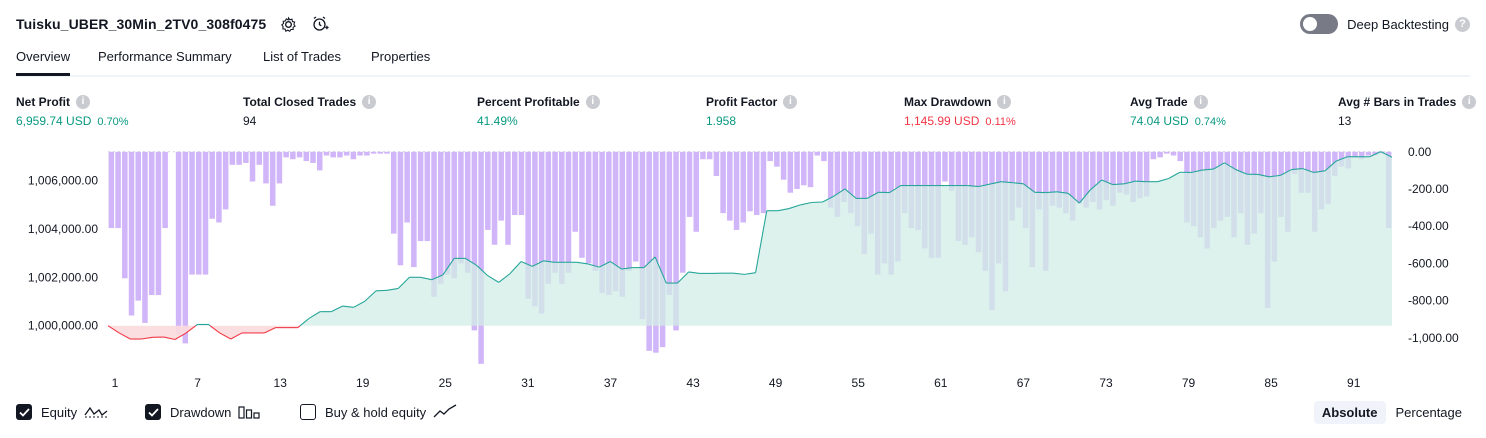 This screenshot has height=438, width=1486. I want to click on mode-absolute-button: Absolute, so click(1349, 412).